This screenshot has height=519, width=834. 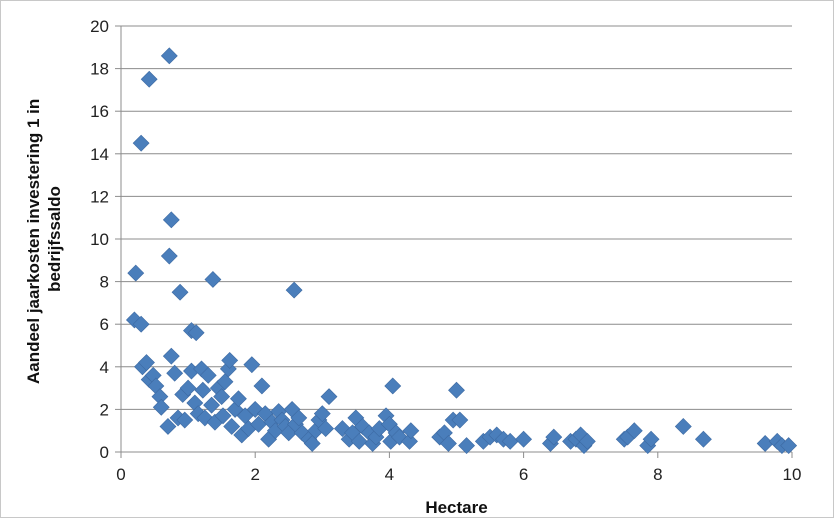 What do you see at coordinates (104, 282) in the screenshot?
I see `y-tick-label-8: 8` at bounding box center [104, 282].